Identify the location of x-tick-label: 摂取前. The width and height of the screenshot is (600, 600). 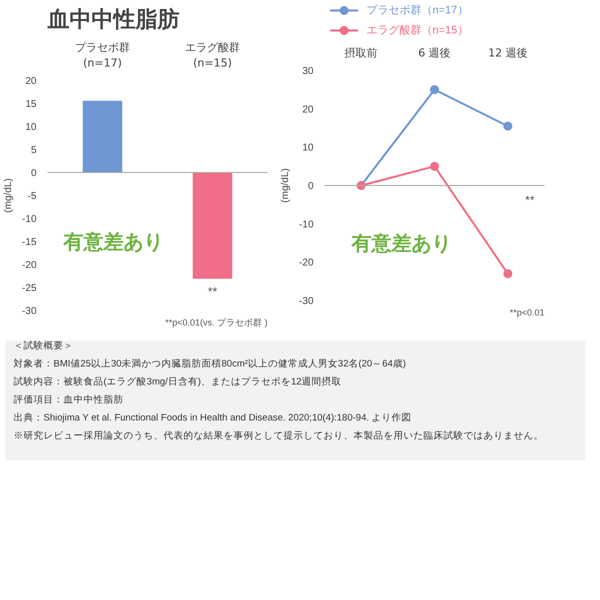
(361, 53).